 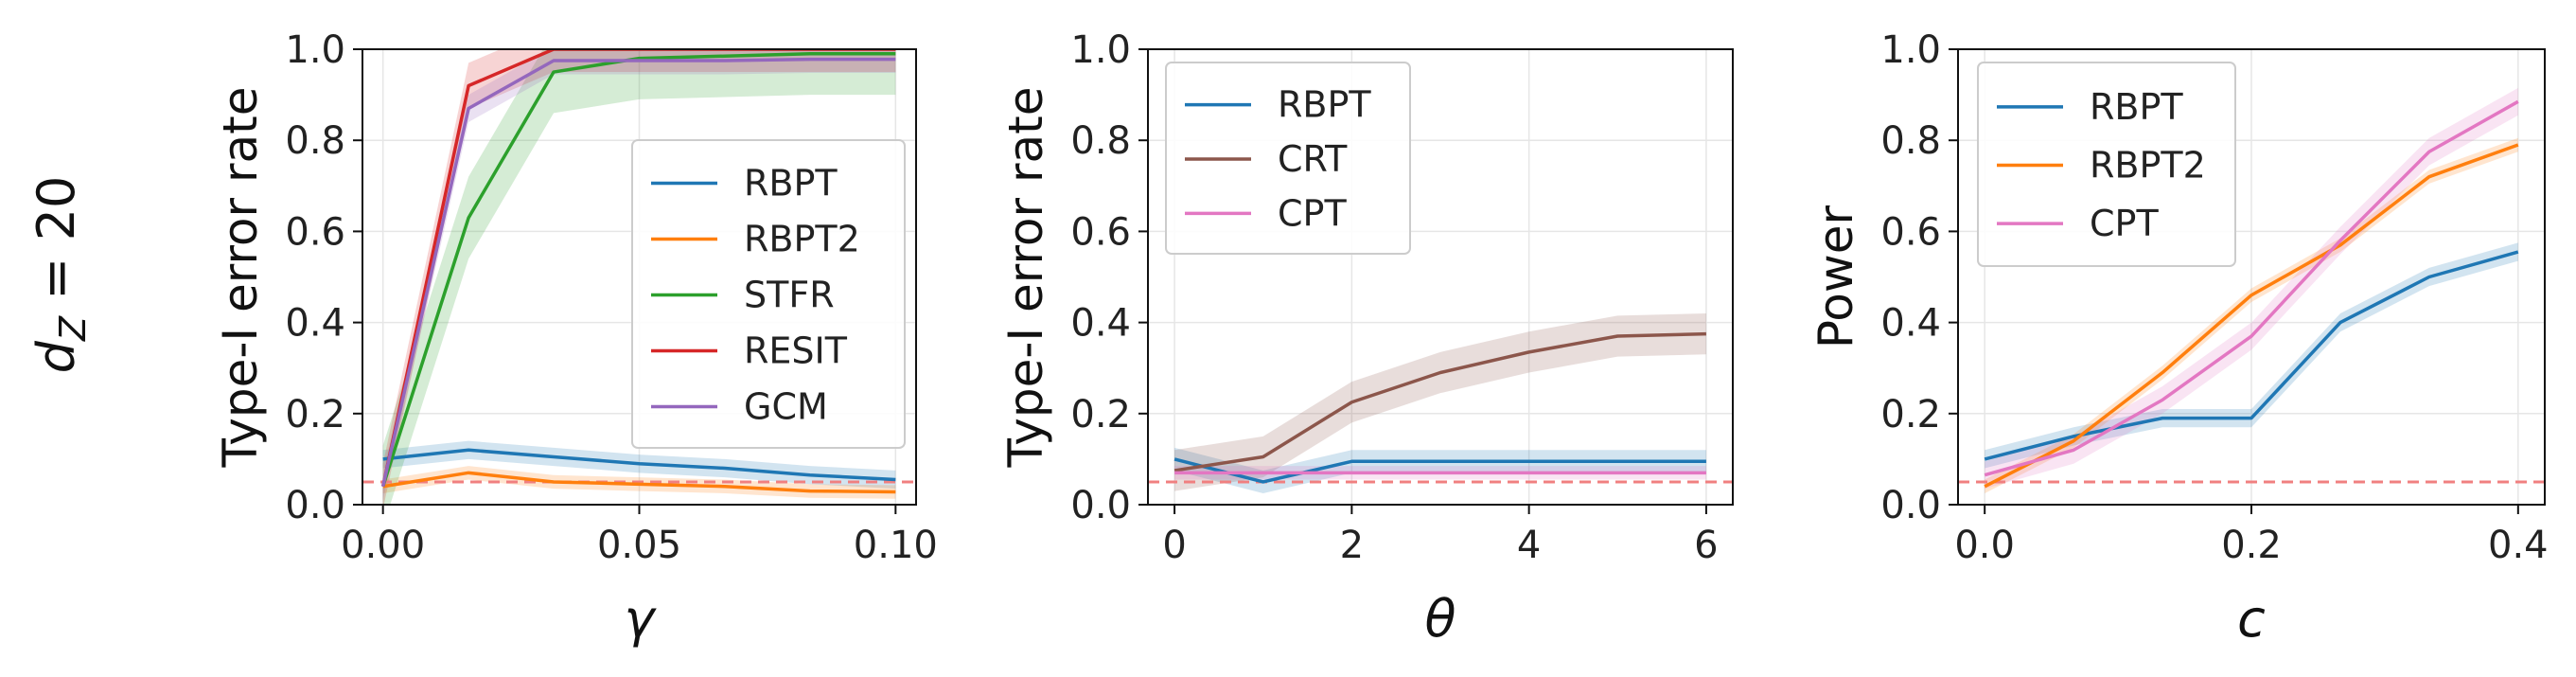 I want to click on series-line-resit, so click(x=638, y=268).